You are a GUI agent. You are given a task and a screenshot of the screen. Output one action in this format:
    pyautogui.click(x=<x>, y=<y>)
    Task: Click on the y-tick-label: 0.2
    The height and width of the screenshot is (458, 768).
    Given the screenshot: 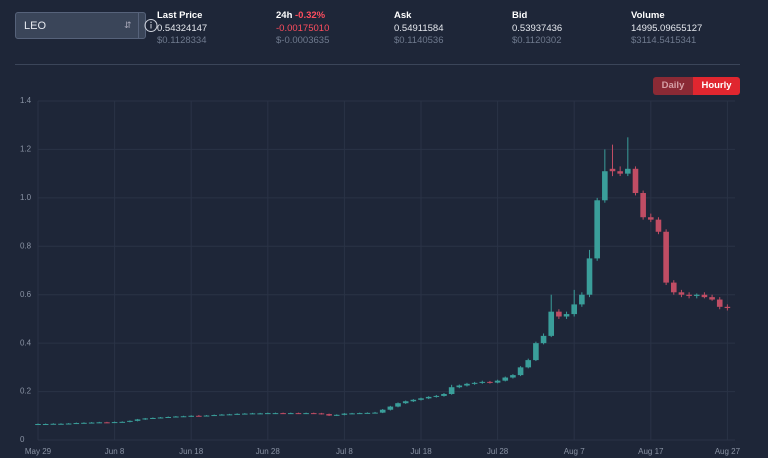 What is the action you would take?
    pyautogui.click(x=26, y=391)
    